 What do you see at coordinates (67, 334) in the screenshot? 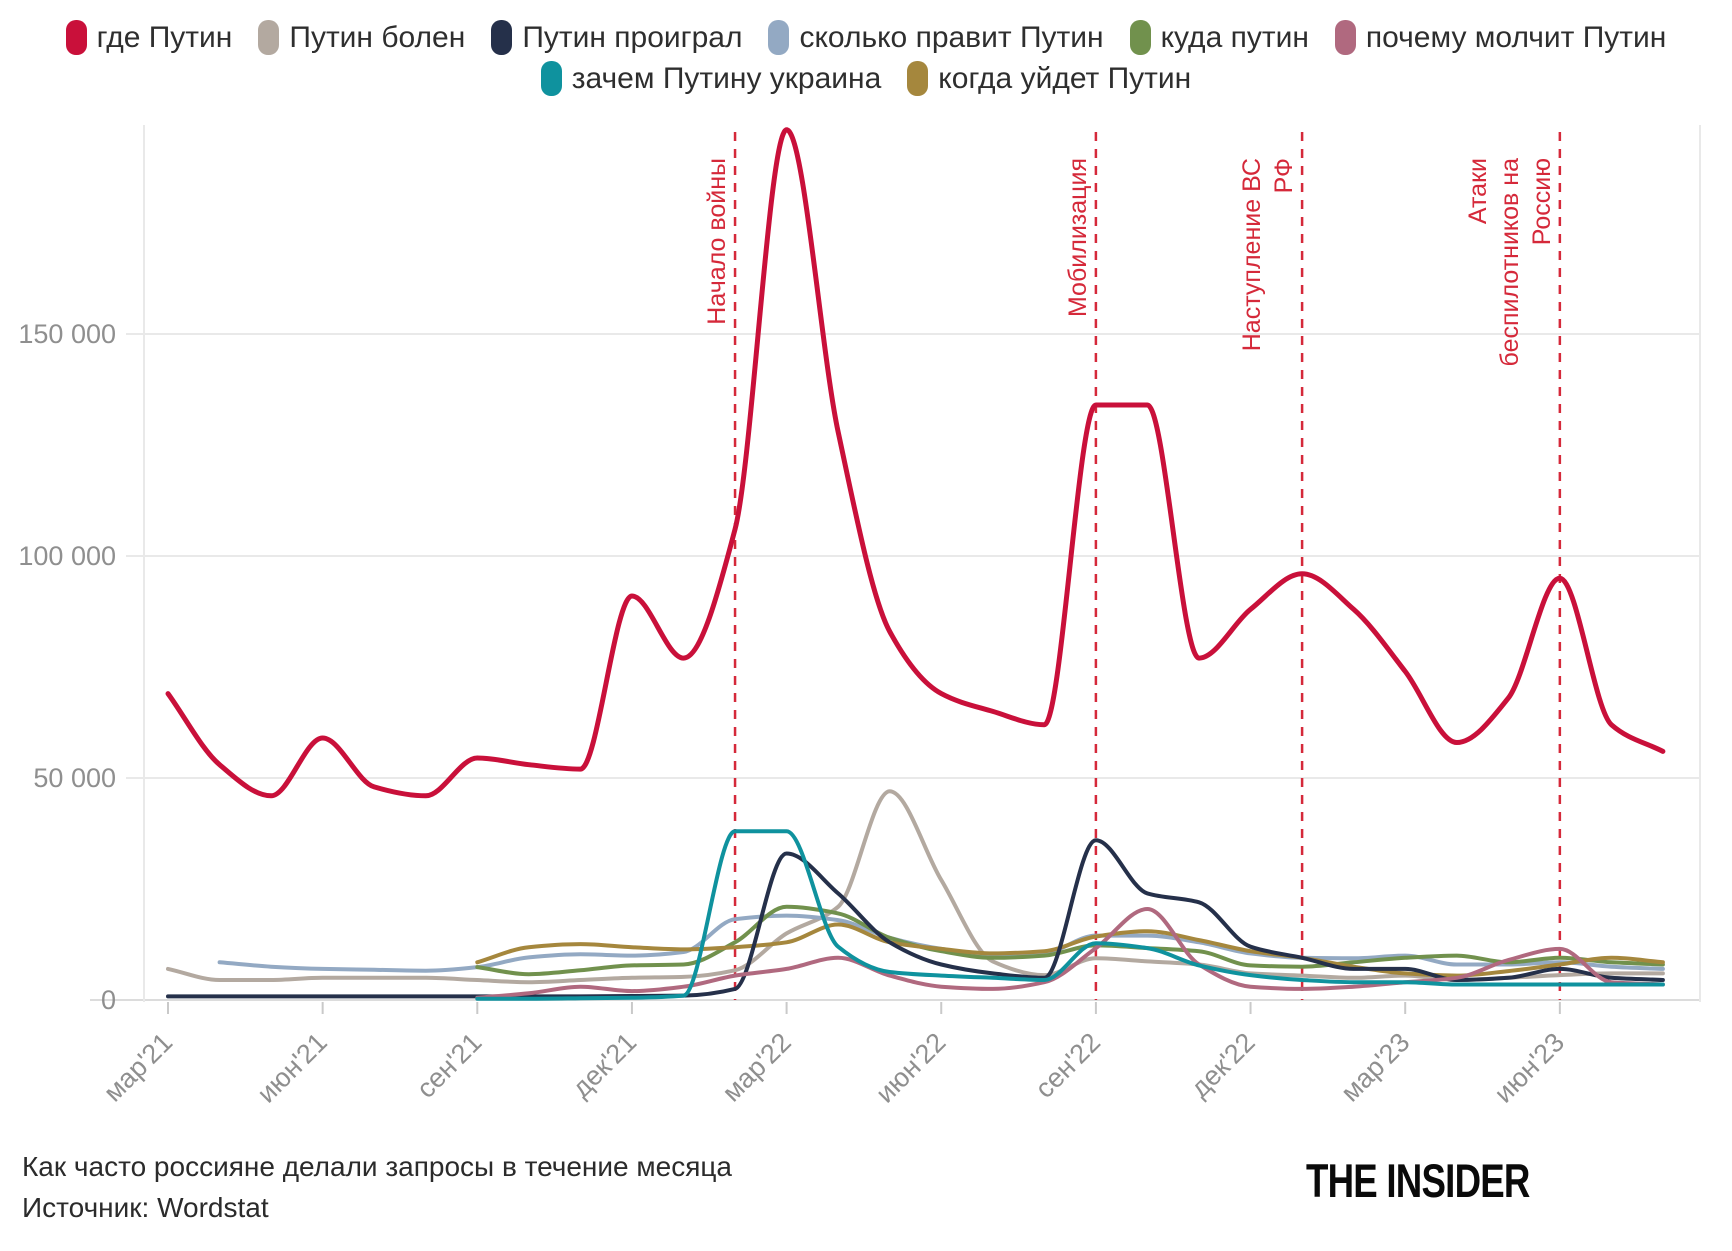
I see `y-axis-label: 150 000` at bounding box center [67, 334].